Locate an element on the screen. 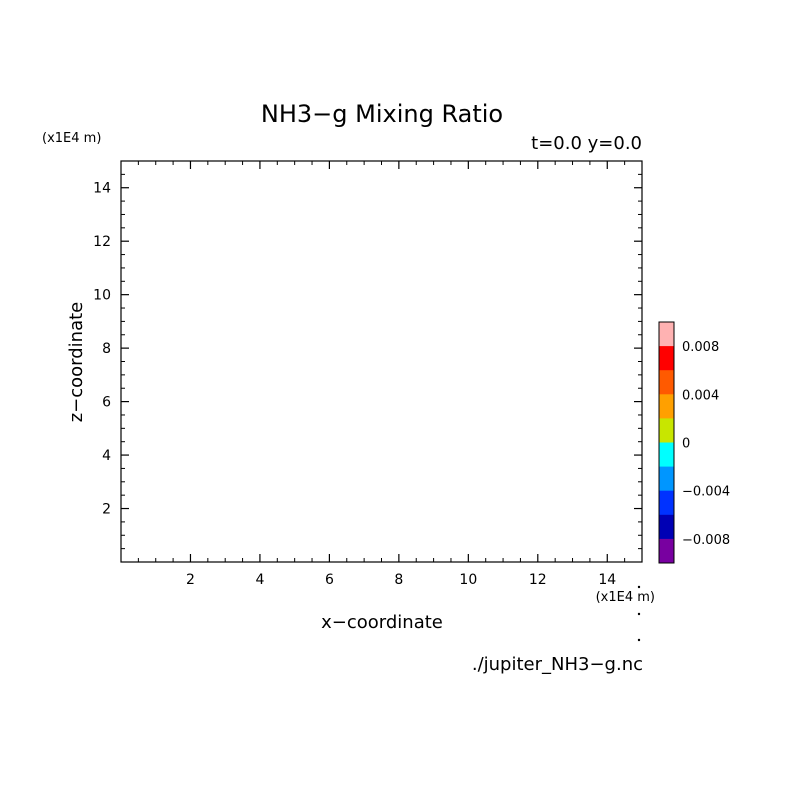 Image resolution: width=804 pixels, height=804 pixels. x-tick-label: 10 is located at coordinates (468, 580).